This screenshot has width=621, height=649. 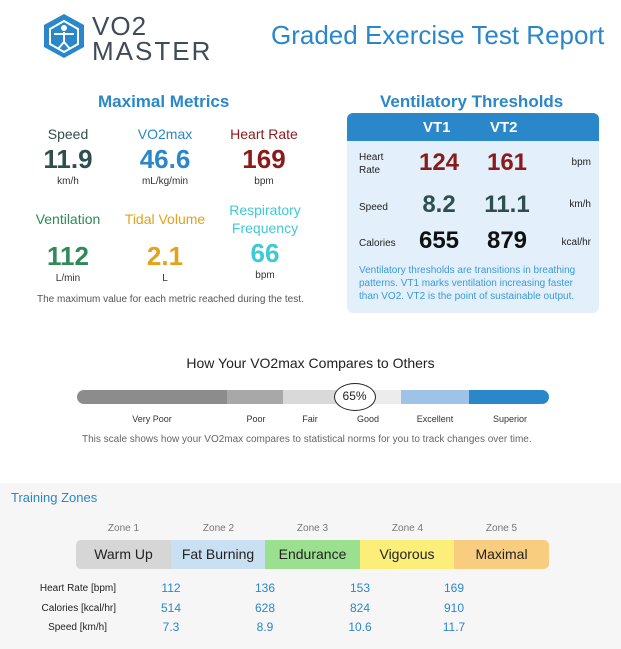 What do you see at coordinates (165, 134) in the screenshot?
I see `metric-label: VO2max` at bounding box center [165, 134].